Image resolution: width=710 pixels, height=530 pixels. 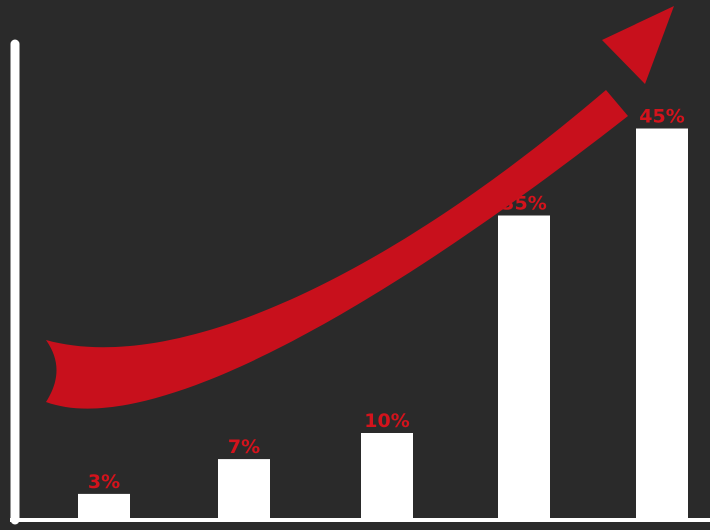 I want to click on data-label-1: 3%, so click(x=104, y=482).